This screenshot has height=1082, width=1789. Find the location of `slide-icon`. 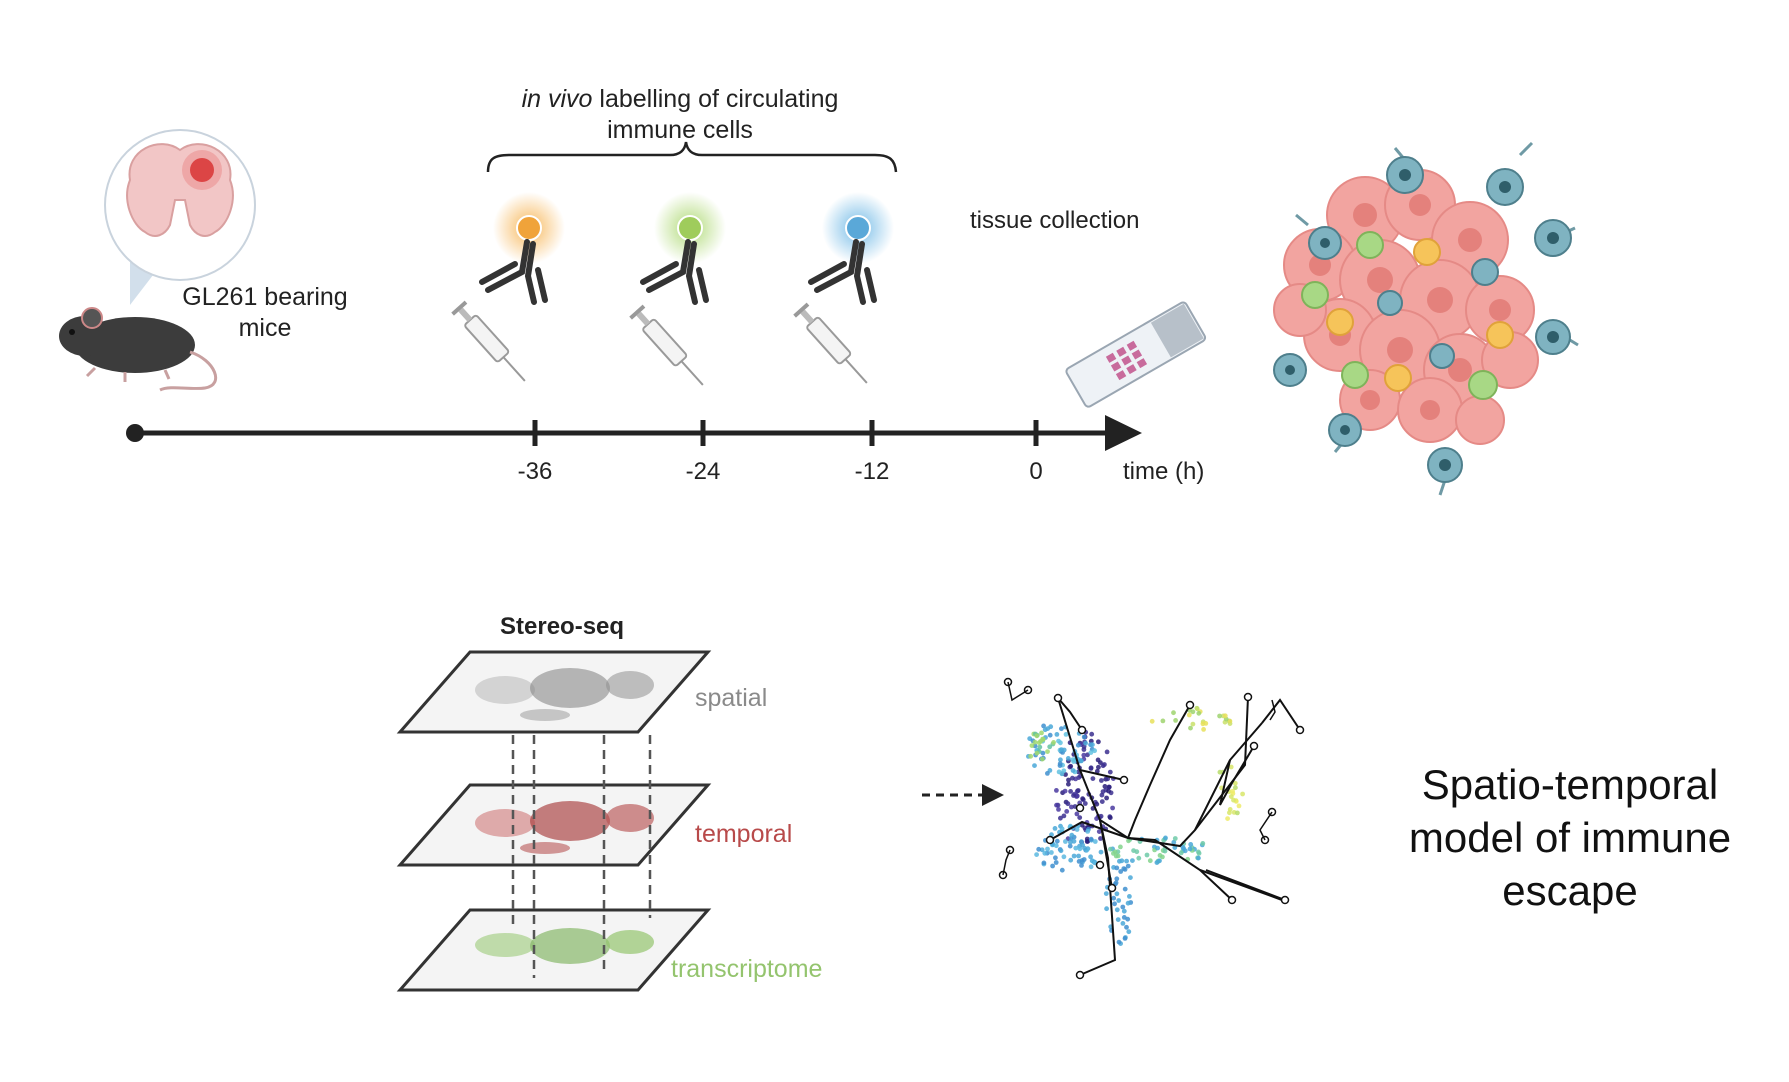

slide-icon is located at coordinates (1136, 354).